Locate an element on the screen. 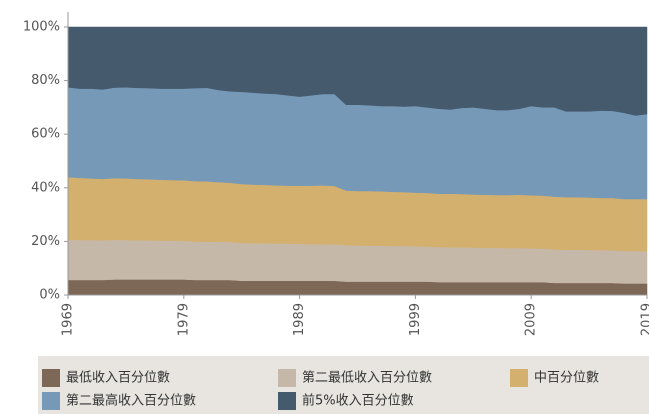 This screenshot has height=414, width=649. x-tick-label: 1969 is located at coordinates (68, 319).